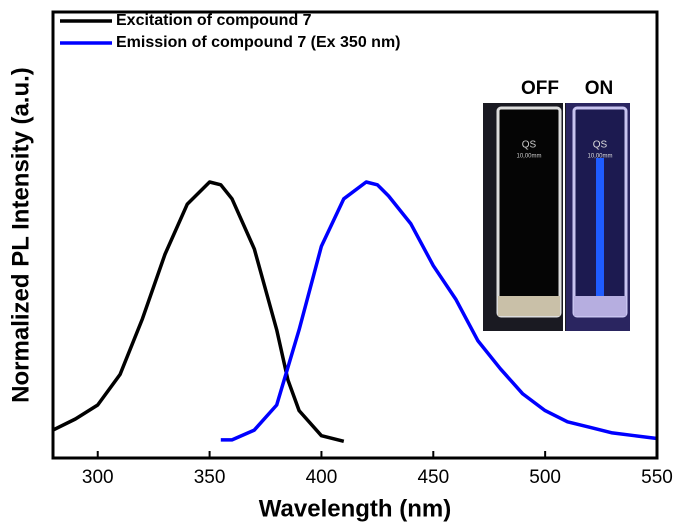  What do you see at coordinates (355, 508) in the screenshot?
I see `x-axis-title: Wavelength (nm)` at bounding box center [355, 508].